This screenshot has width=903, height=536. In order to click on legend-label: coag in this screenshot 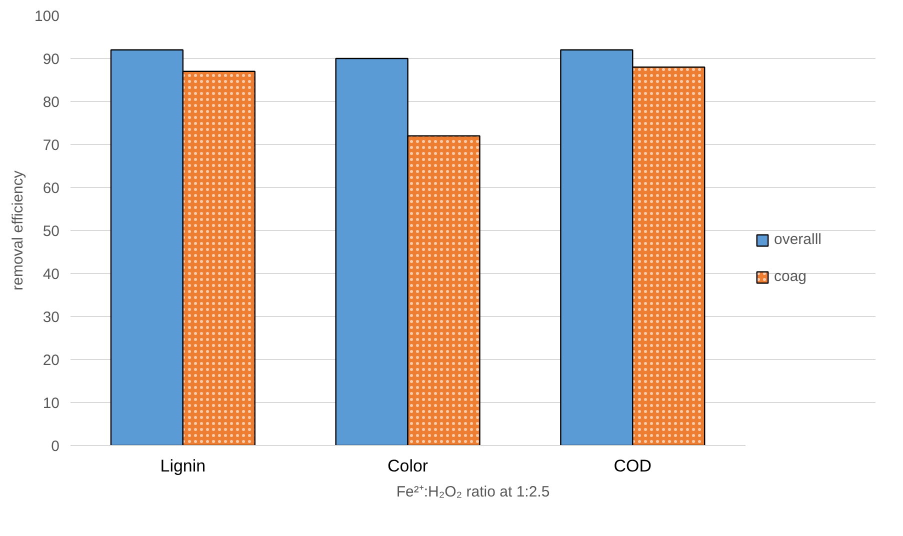, I will do `click(790, 276)`.